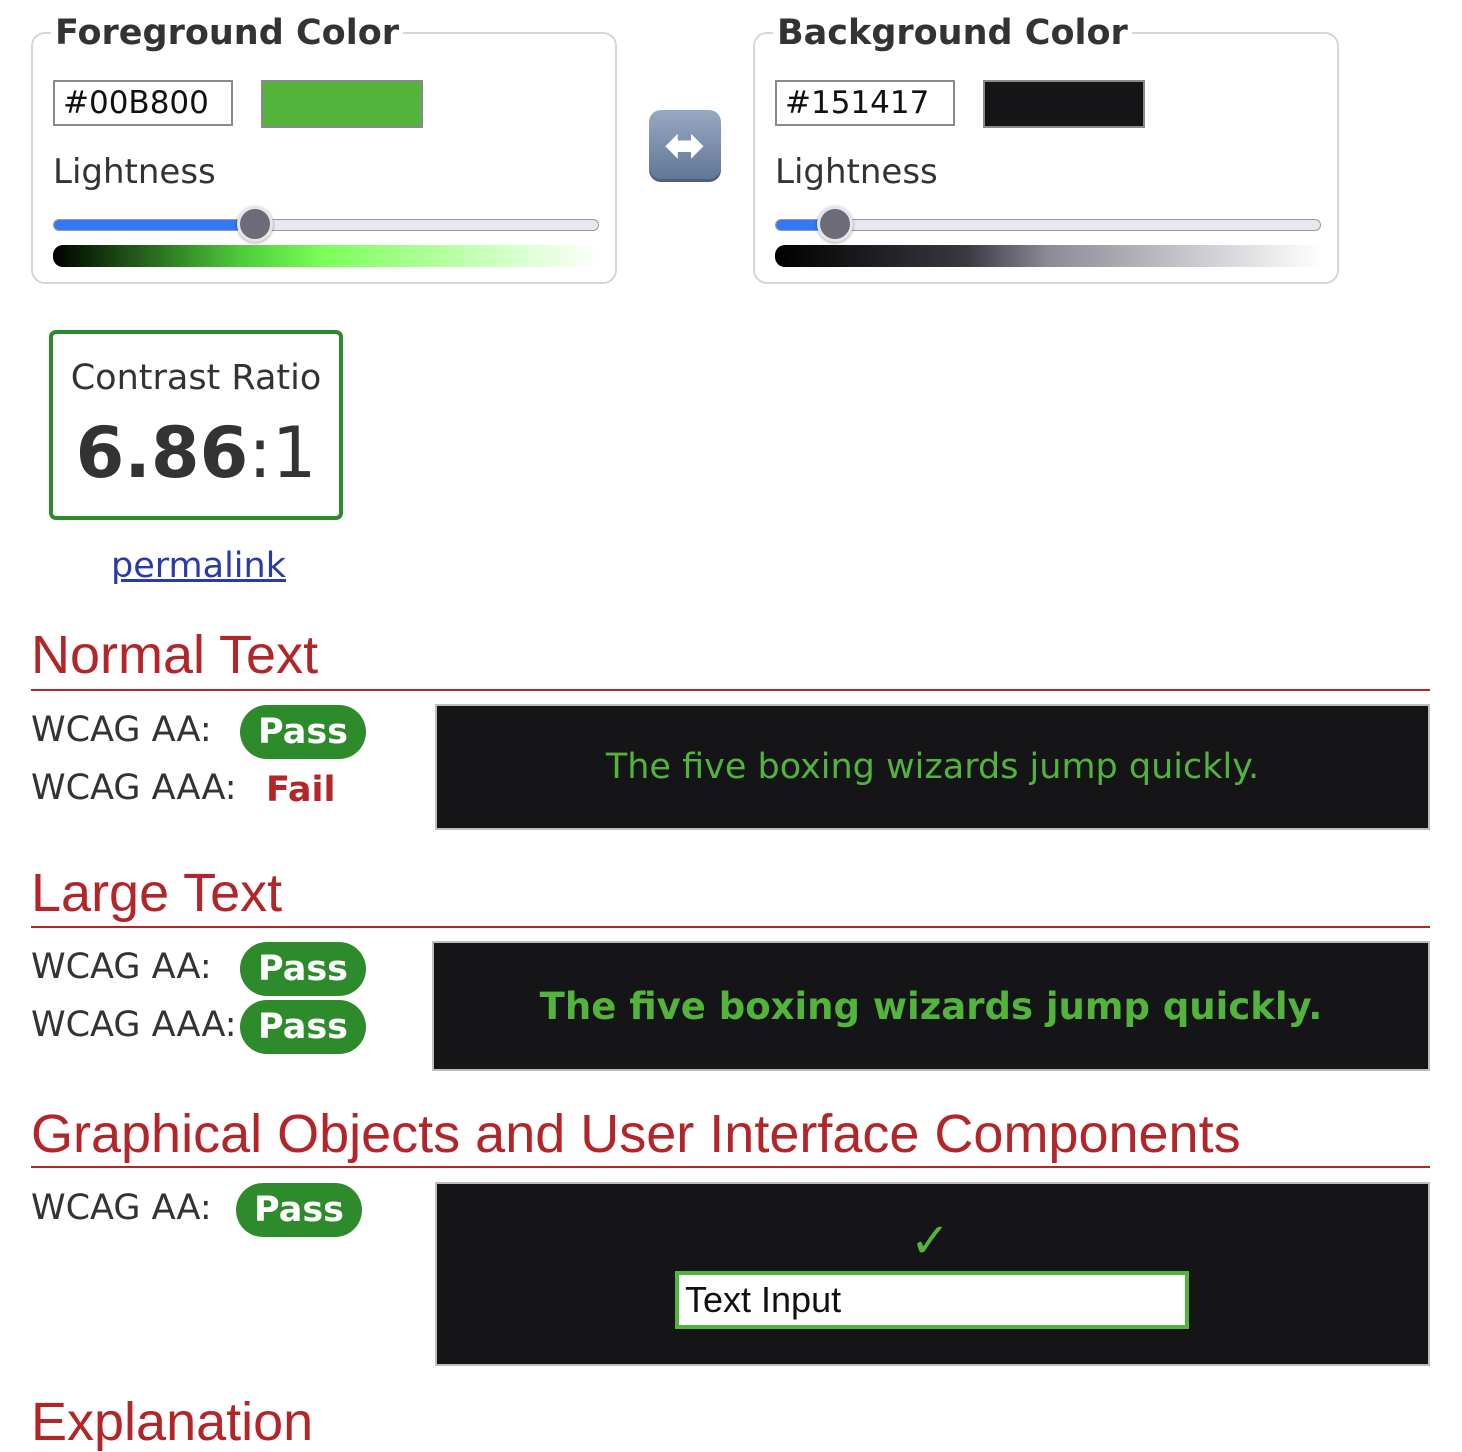  What do you see at coordinates (303, 732) in the screenshot?
I see `normal-aa-pass-badge: Pass` at bounding box center [303, 732].